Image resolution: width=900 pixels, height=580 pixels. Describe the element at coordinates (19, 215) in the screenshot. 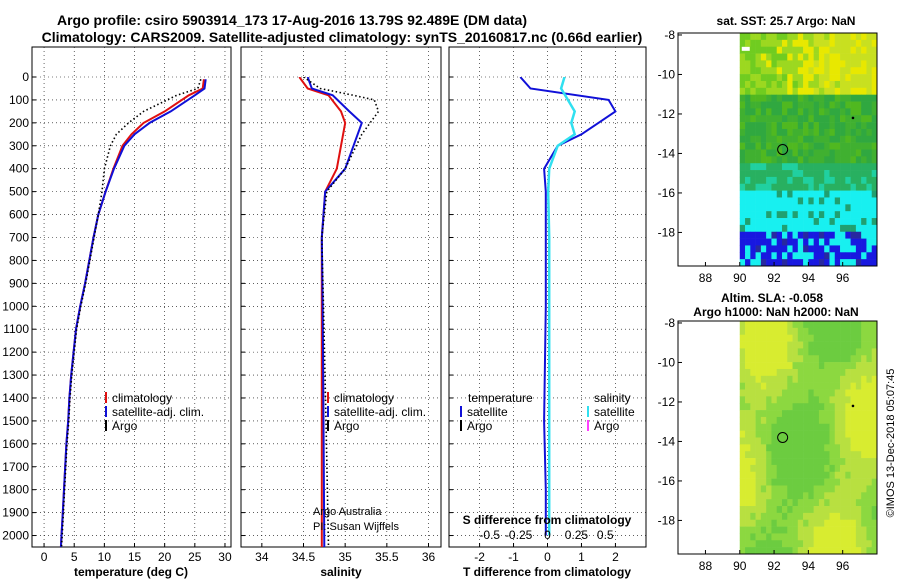

I see `depth-tick-label: 600` at that location.